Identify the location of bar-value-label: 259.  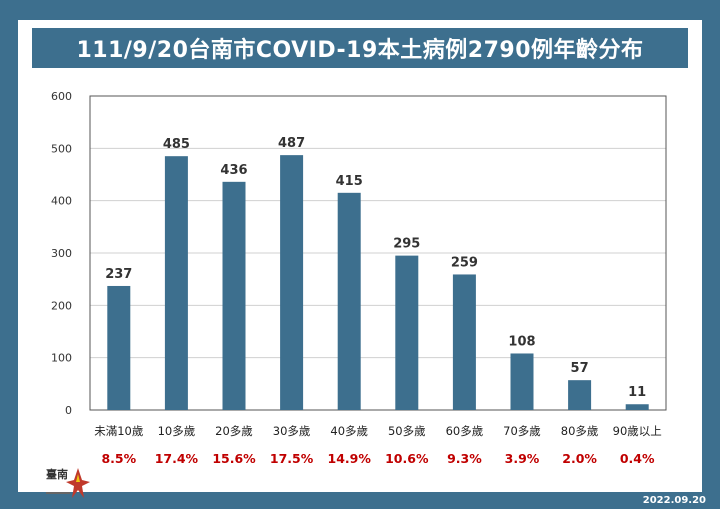
(464, 262).